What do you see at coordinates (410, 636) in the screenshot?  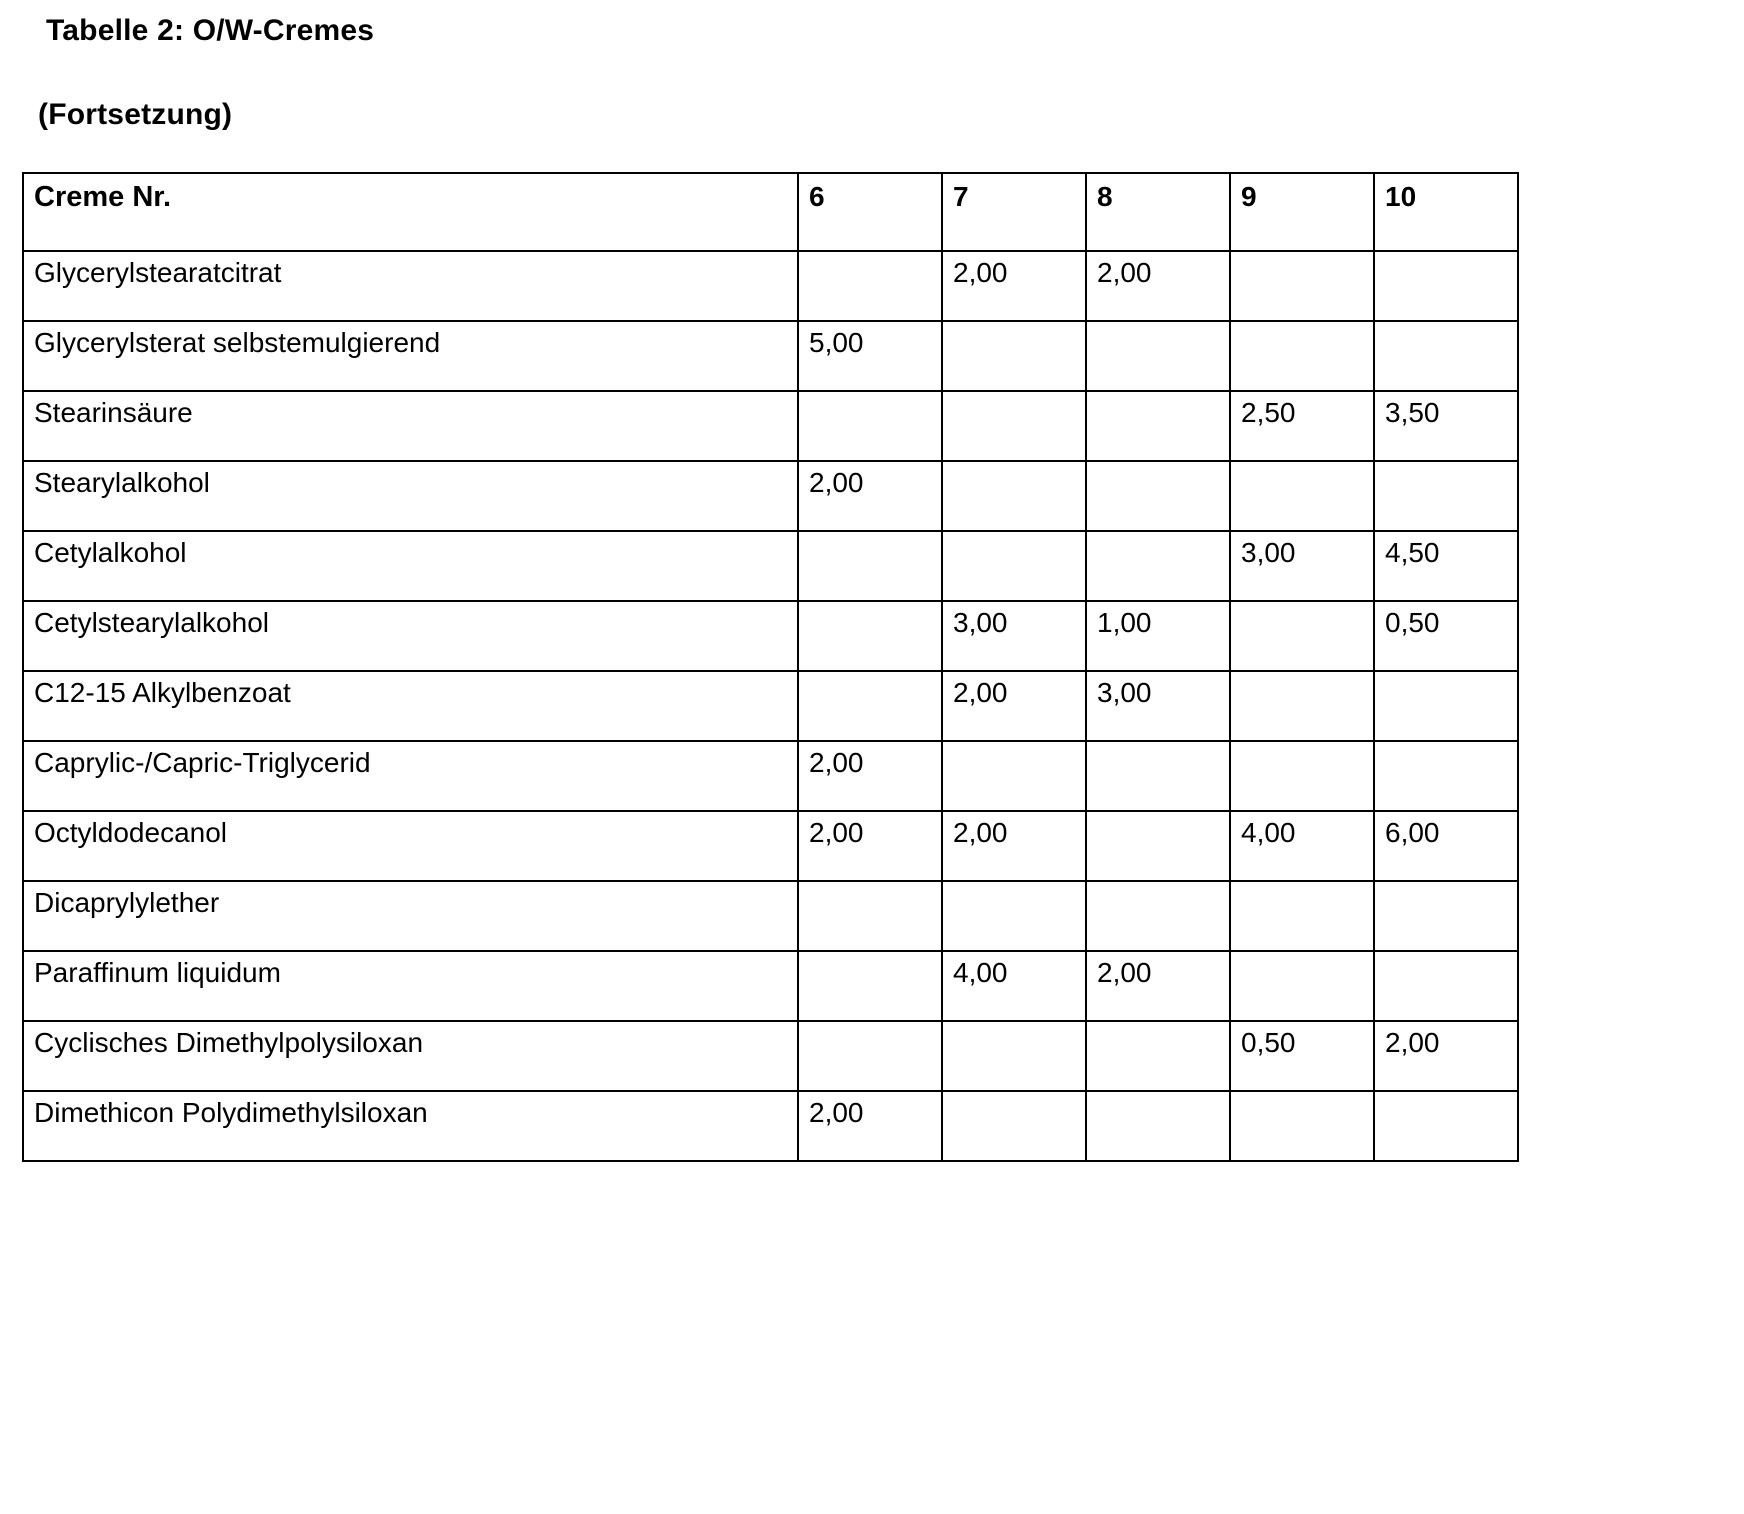 I see `ingredient-label: Cetylstearylalkohol` at bounding box center [410, 636].